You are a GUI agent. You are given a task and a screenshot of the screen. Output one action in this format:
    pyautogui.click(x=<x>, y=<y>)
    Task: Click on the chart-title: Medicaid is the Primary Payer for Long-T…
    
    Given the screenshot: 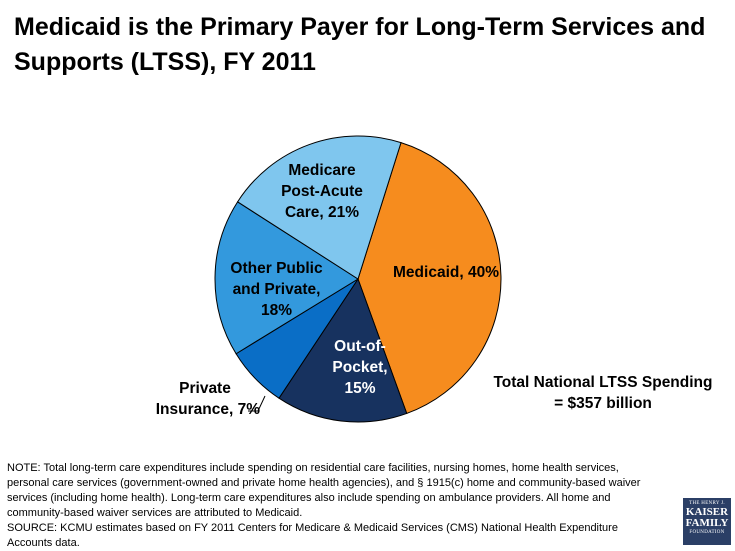 What is the action you would take?
    pyautogui.click(x=360, y=44)
    